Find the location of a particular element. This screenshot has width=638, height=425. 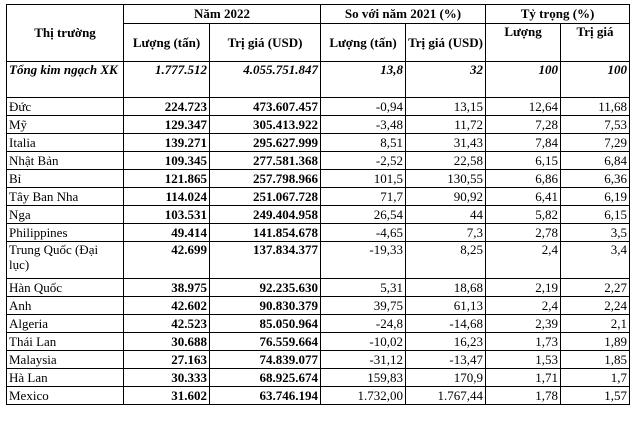

value-change-cell: -14,68 is located at coordinates (445, 323).